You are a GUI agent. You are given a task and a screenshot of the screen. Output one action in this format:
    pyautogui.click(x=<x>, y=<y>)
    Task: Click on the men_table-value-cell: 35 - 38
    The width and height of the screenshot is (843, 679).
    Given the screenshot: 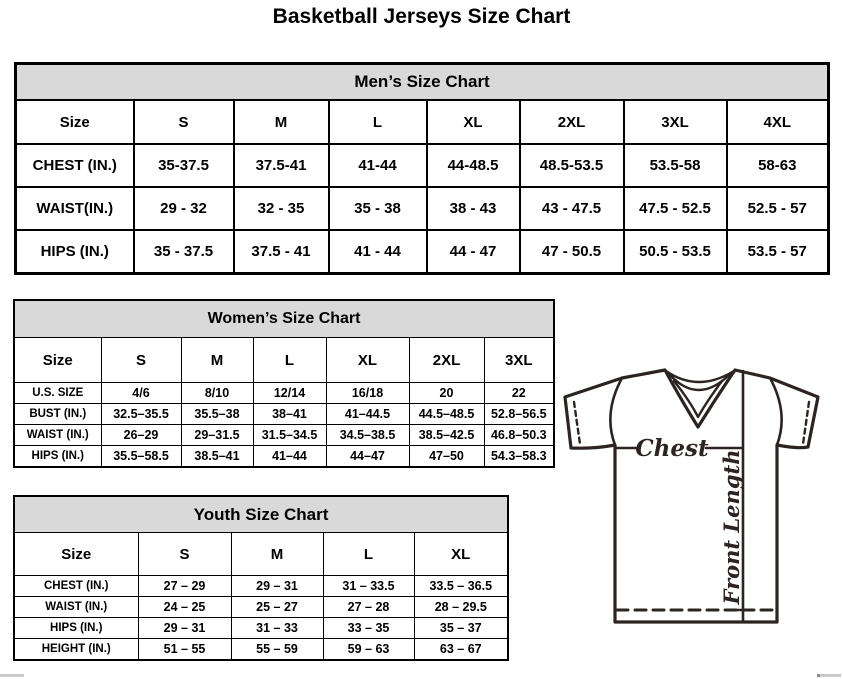 What is the action you would take?
    pyautogui.click(x=377, y=208)
    